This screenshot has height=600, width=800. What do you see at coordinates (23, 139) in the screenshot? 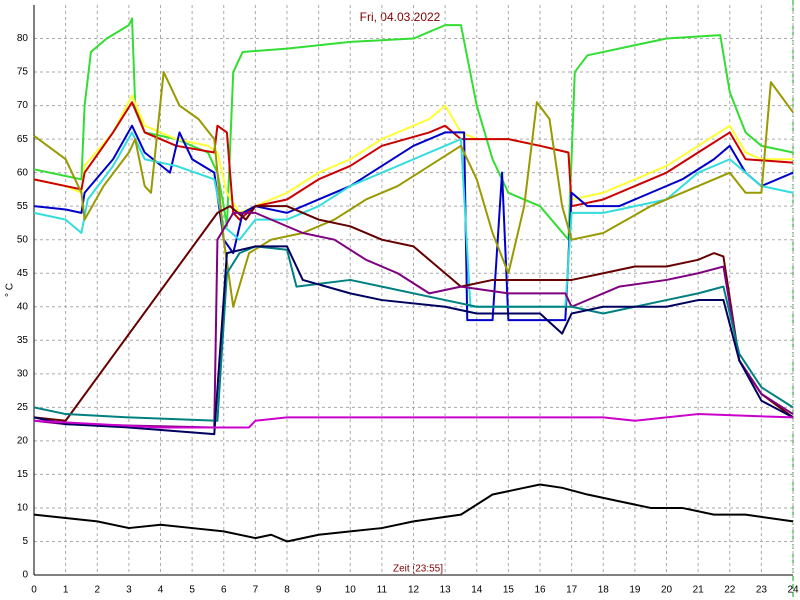
I see `y-tick-label: 65` at bounding box center [23, 139].